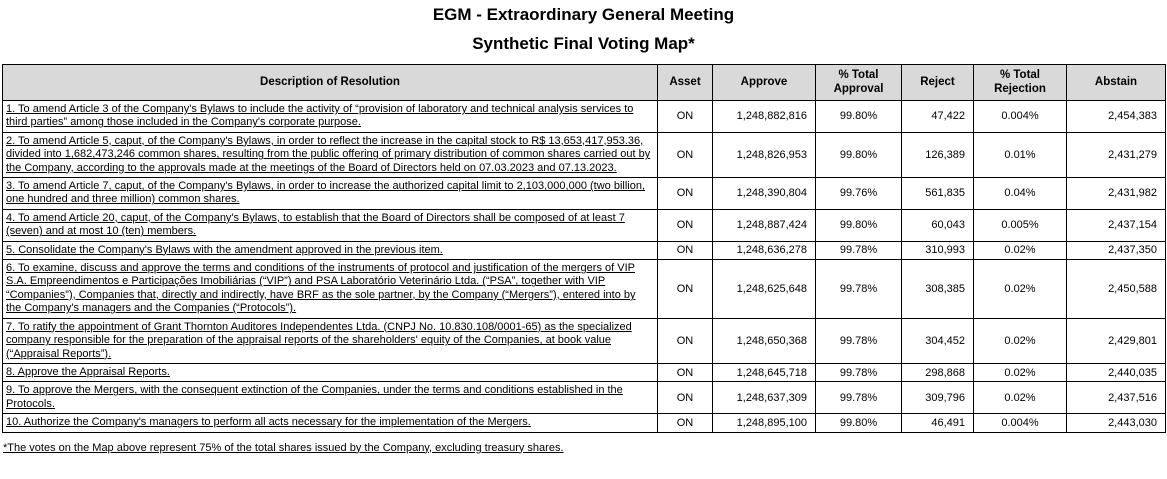 The width and height of the screenshot is (1167, 479). What do you see at coordinates (1116, 250) in the screenshot?
I see `abstain-cell: 2,437,350` at bounding box center [1116, 250].